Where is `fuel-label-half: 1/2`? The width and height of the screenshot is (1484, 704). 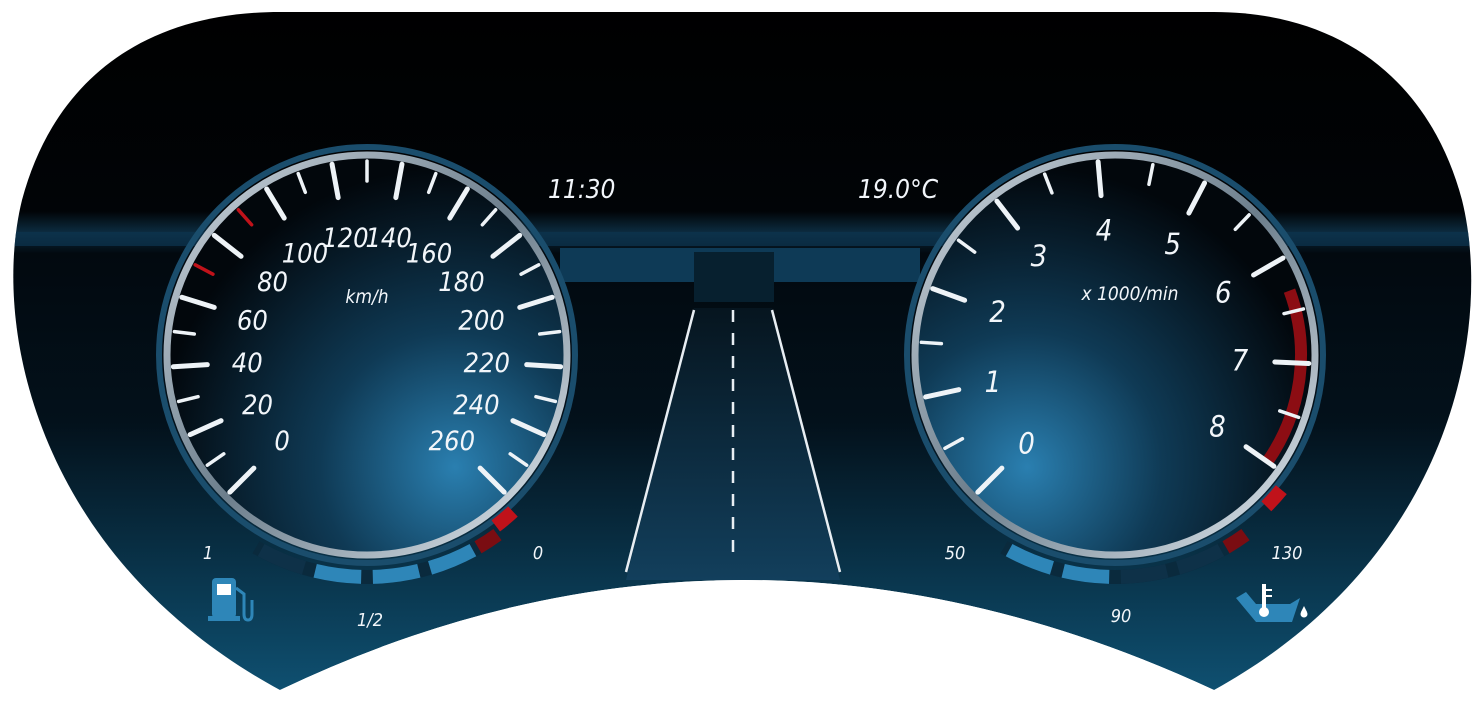
fuel-label-half: 1/2 is located at coordinates (370, 620).